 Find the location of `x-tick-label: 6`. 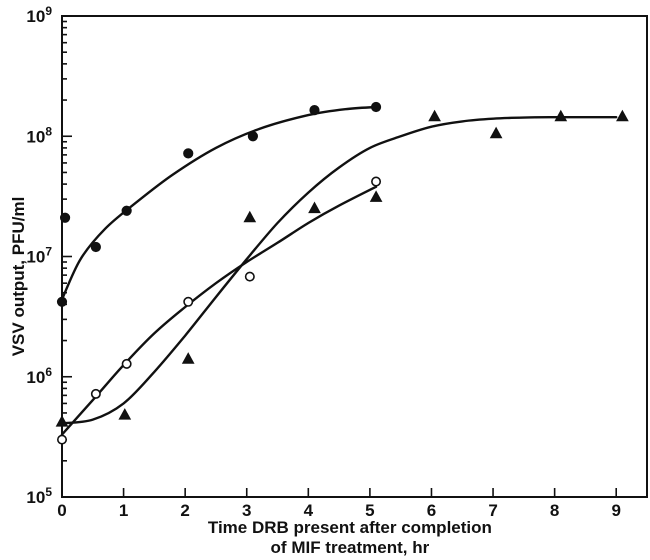

x-tick-label: 6 is located at coordinates (431, 510).